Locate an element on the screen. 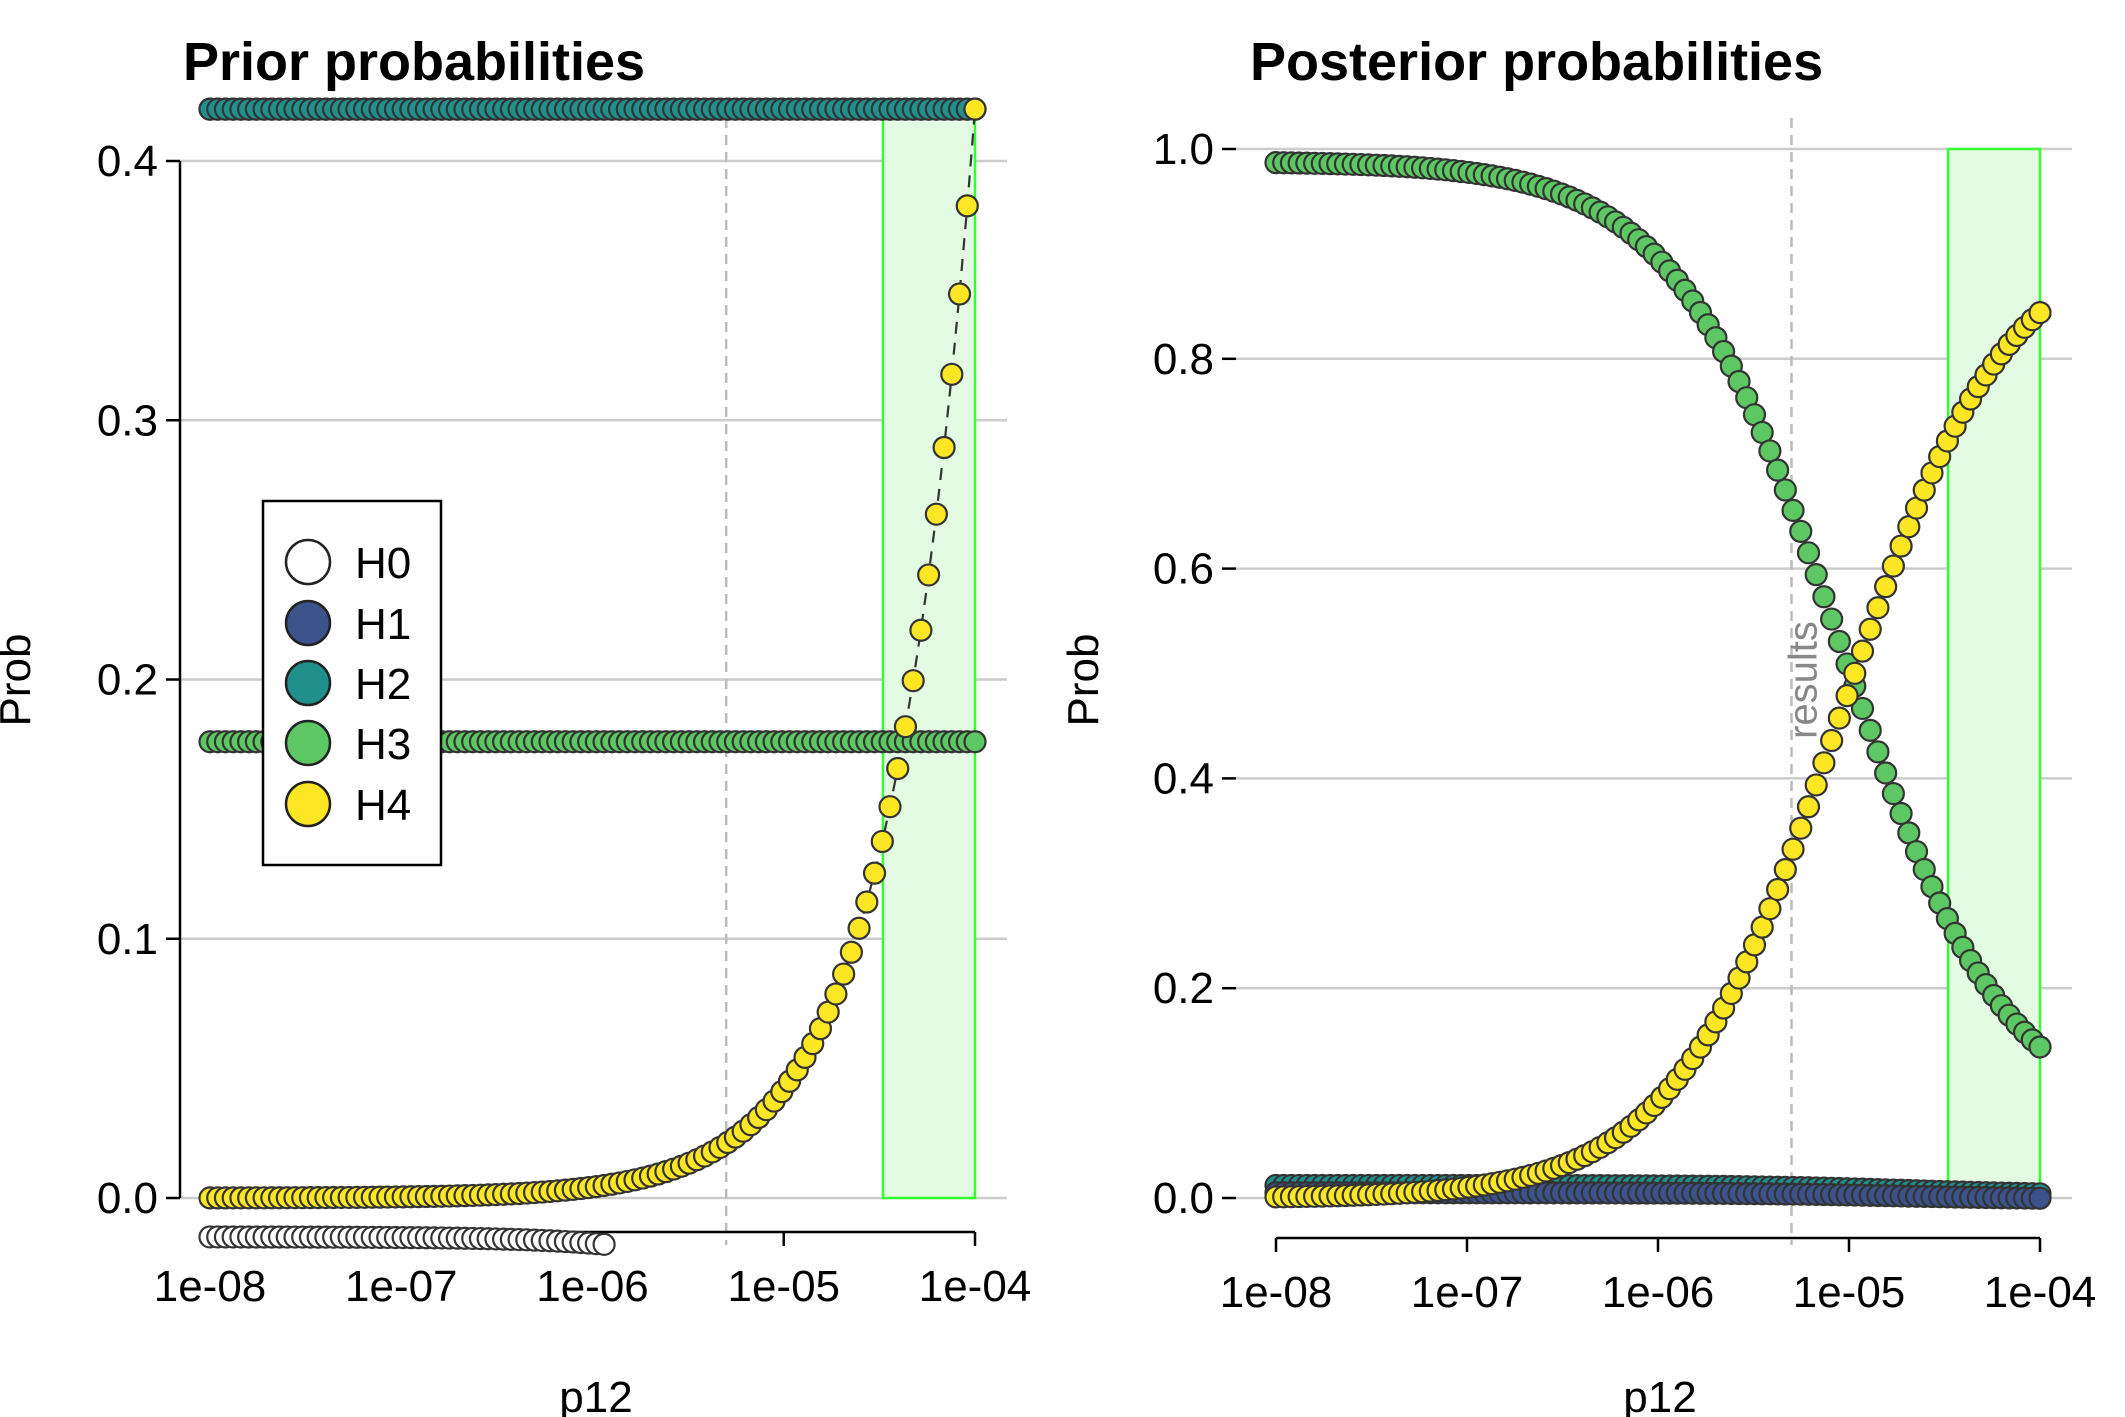  legend-marker-h2 is located at coordinates (308, 683).